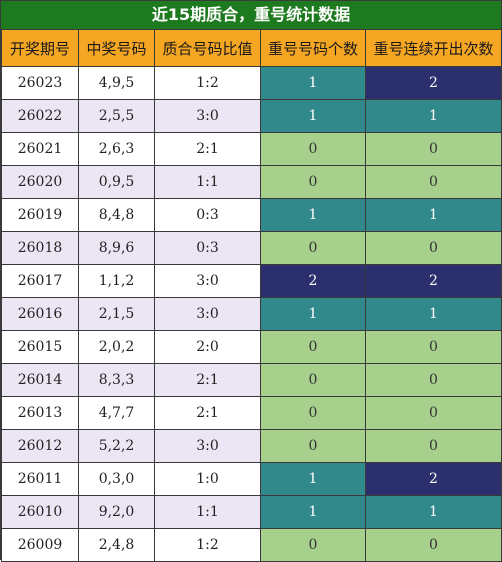  I want to click on table-row: 26021 2,6,3 2:1 0 0, so click(251, 149).